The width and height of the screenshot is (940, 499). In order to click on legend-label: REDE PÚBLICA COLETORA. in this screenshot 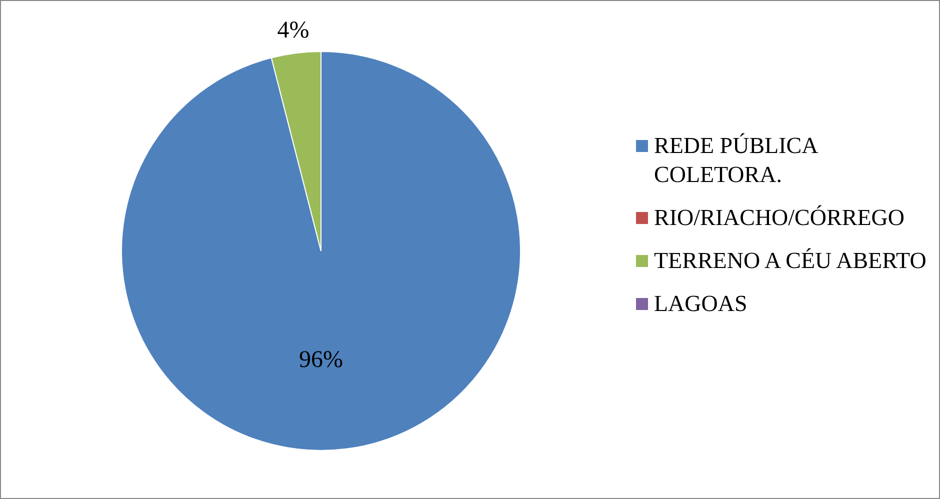, I will do `click(736, 160)`.